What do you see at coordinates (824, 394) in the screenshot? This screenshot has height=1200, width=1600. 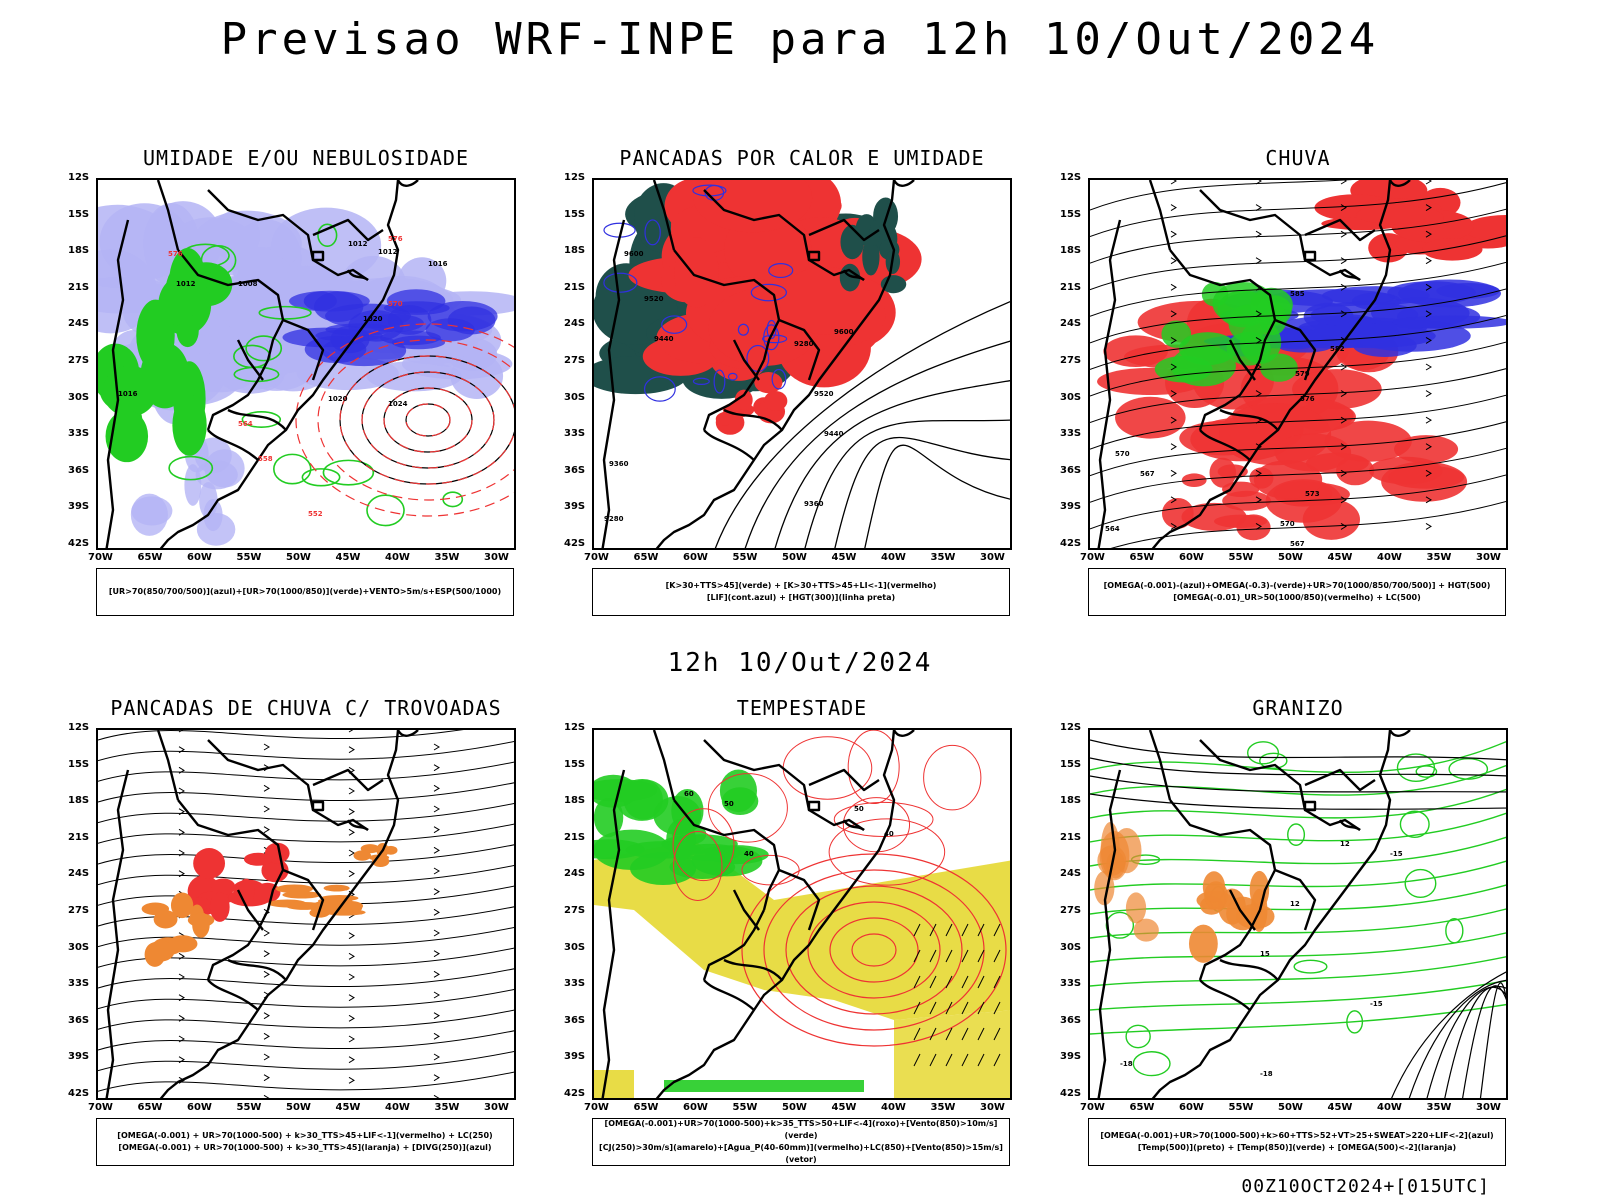 I see `contour-label: 9520` at bounding box center [824, 394].